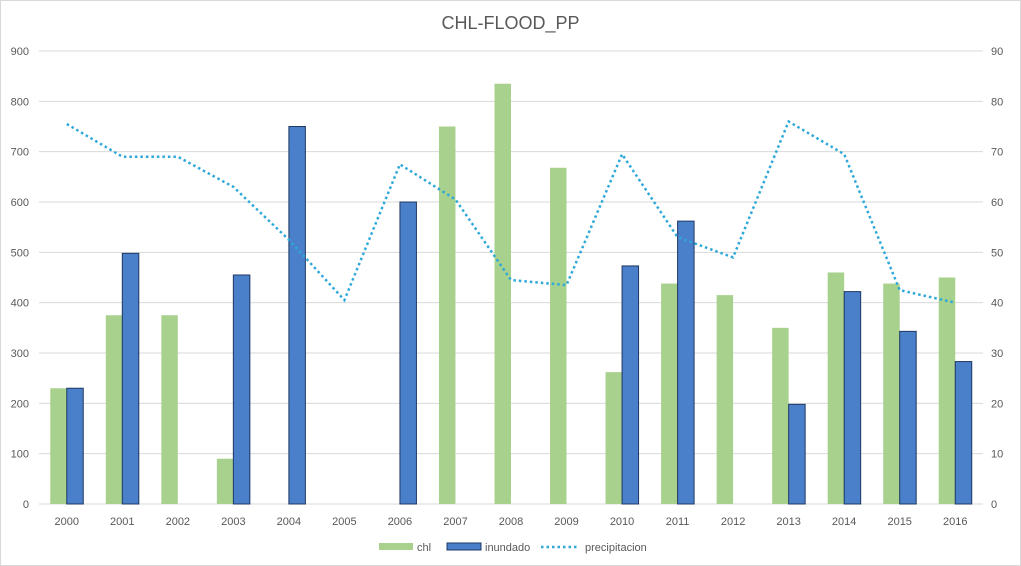  I want to click on legend-swatch-inundado, so click(464, 546).